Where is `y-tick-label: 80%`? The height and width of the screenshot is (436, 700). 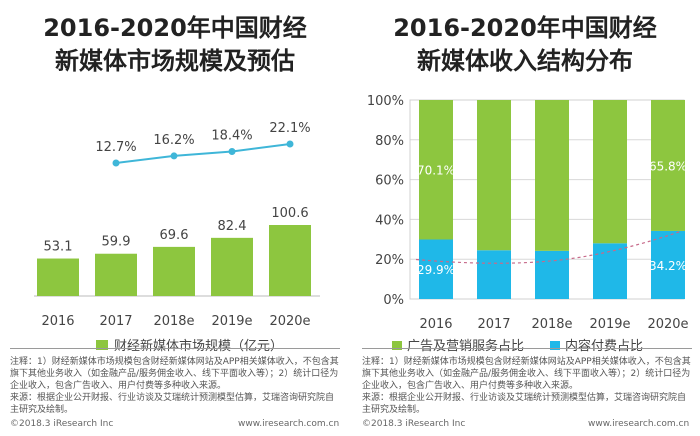 y-tick-label: 80% is located at coordinates (389, 141).